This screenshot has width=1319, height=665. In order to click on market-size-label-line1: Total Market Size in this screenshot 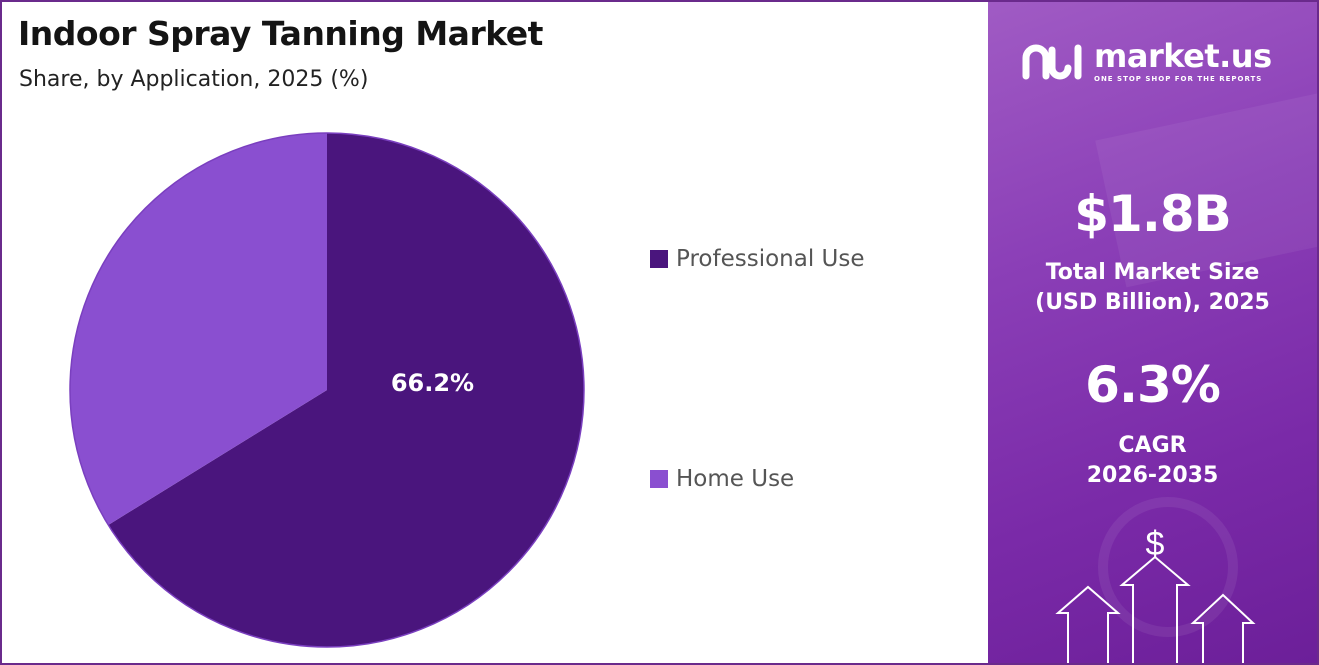, I will do `click(1152, 272)`.